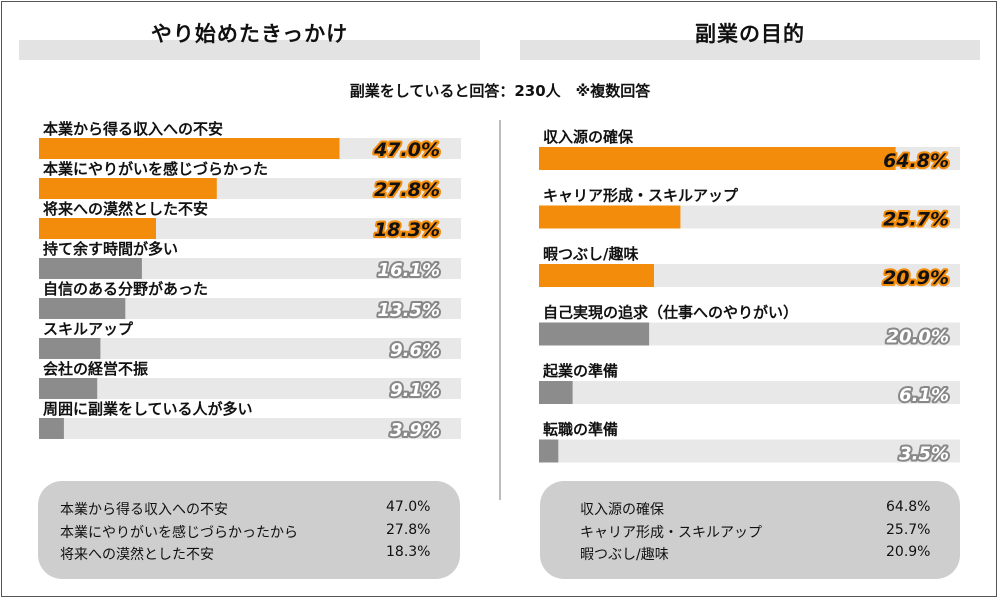 Image resolution: width=1000 pixels, height=600 pixels. Describe the element at coordinates (133, 129) in the screenshot. I see `left-category-label: 本業から得る収入への不安` at that location.